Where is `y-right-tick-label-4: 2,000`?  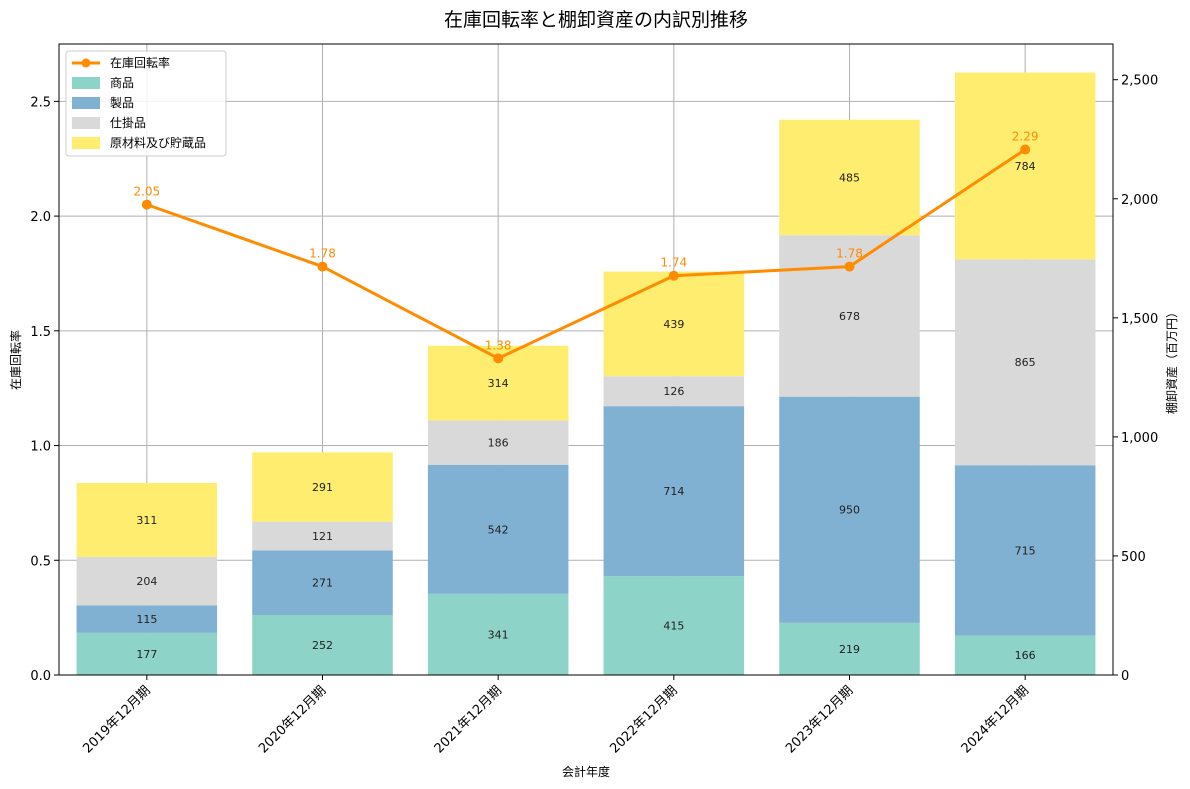
y-right-tick-label-4: 2,000 is located at coordinates (1139, 200).